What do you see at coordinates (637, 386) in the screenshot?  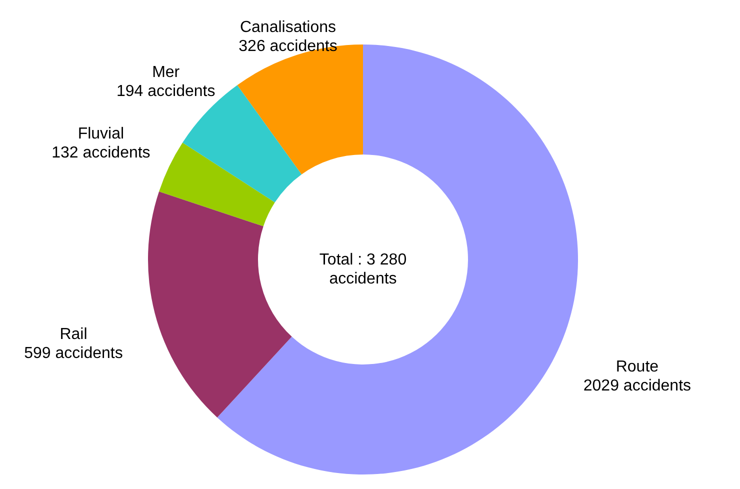 I see `data-label: 2029 accidents` at bounding box center [637, 386].